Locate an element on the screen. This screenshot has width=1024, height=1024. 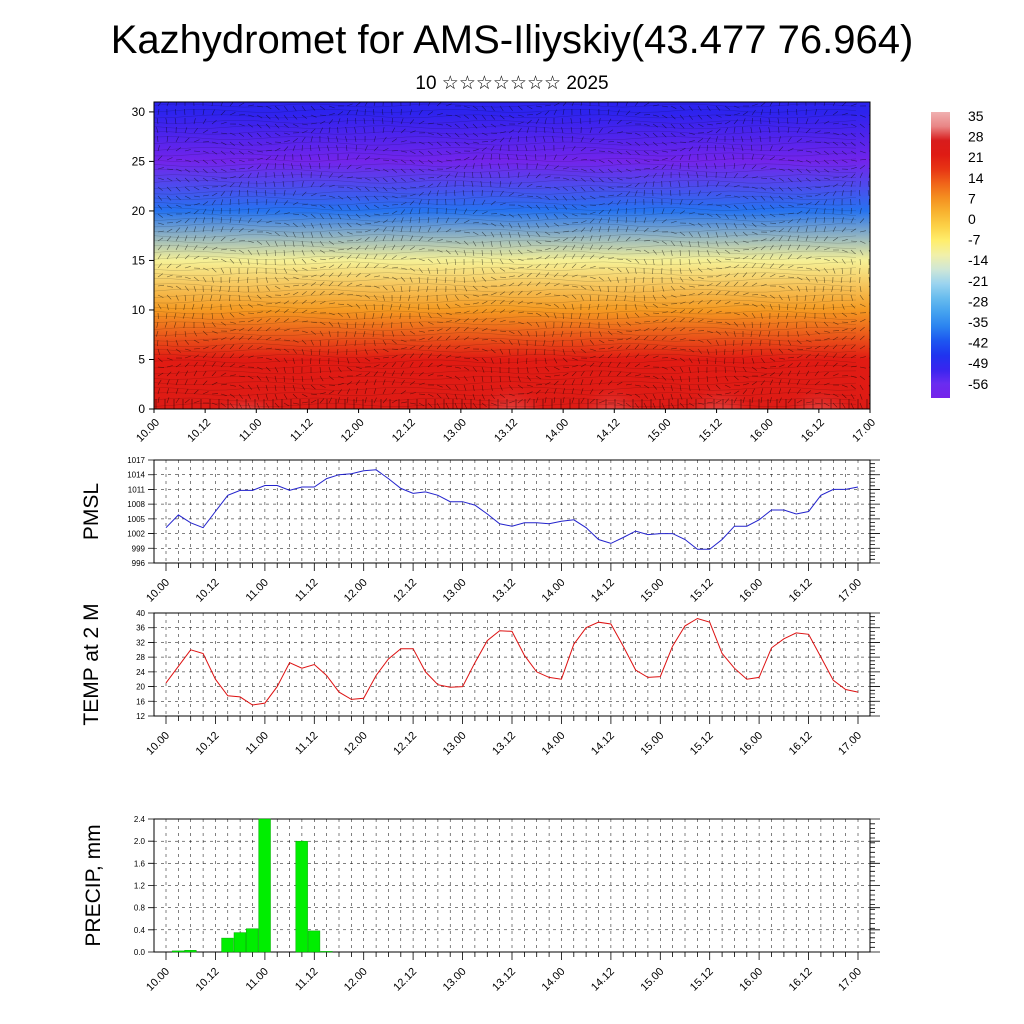
heatmap-x-tick-label: 16.12 is located at coordinates (813, 431).